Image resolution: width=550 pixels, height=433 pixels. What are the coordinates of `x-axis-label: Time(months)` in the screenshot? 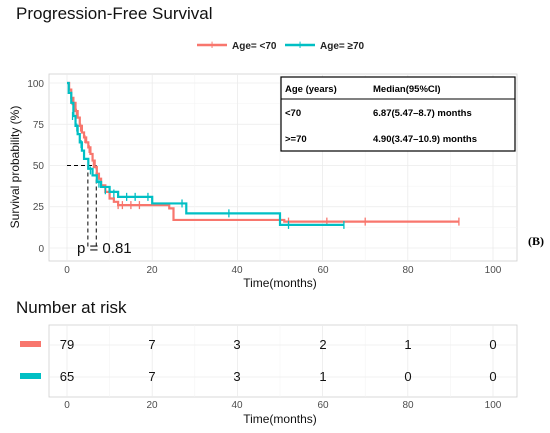 It's located at (280, 283).